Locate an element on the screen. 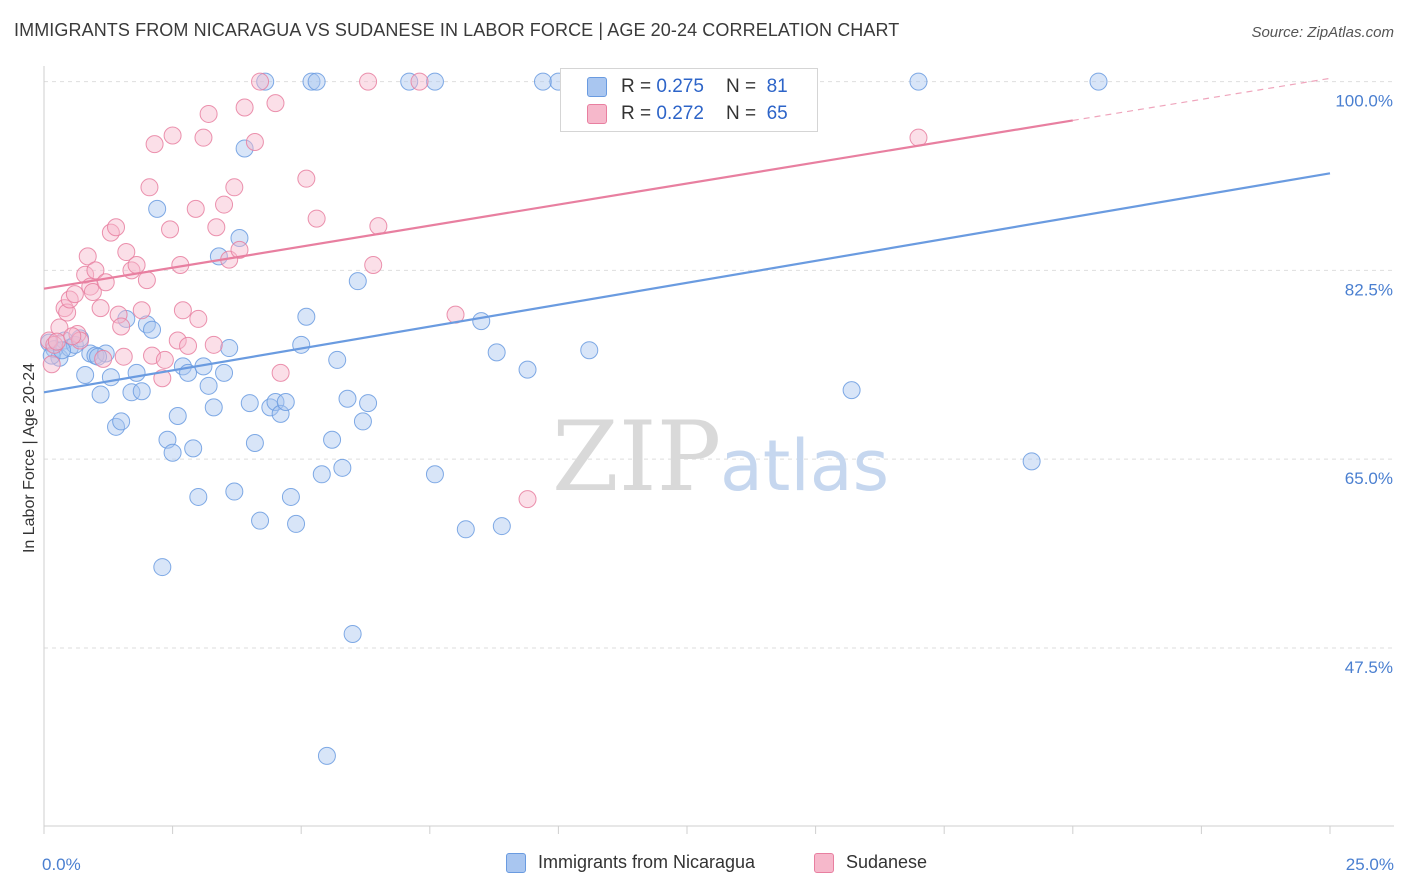 Image resolution: width=1406 pixels, height=892 pixels. legend-label-sudanese: Sudanese is located at coordinates (887, 862).